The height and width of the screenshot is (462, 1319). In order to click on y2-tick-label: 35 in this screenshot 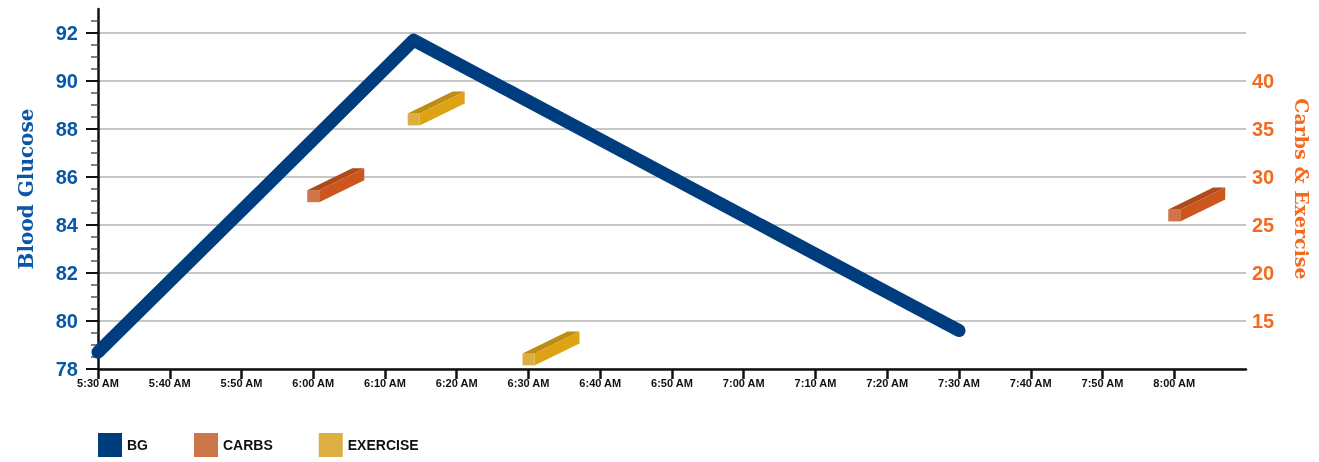, I will do `click(1263, 129)`.